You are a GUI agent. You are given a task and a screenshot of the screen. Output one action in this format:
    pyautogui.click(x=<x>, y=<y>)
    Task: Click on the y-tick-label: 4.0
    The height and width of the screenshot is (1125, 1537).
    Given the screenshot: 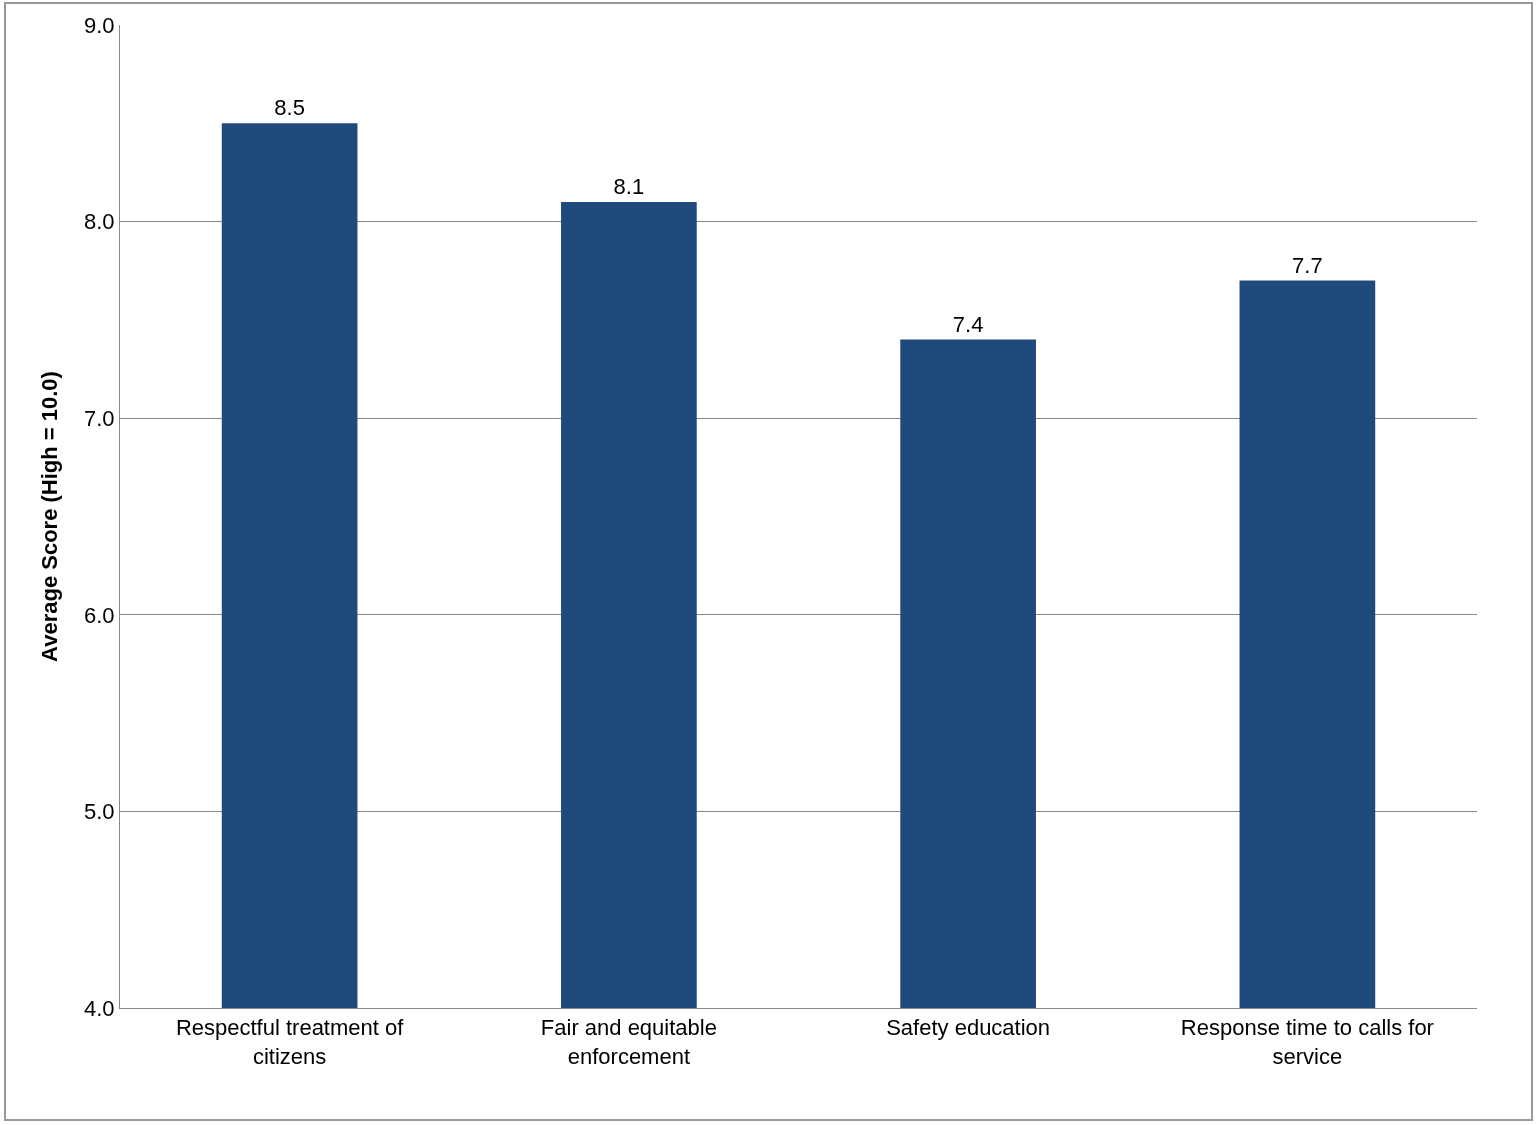 What is the action you would take?
    pyautogui.click(x=99, y=1008)
    